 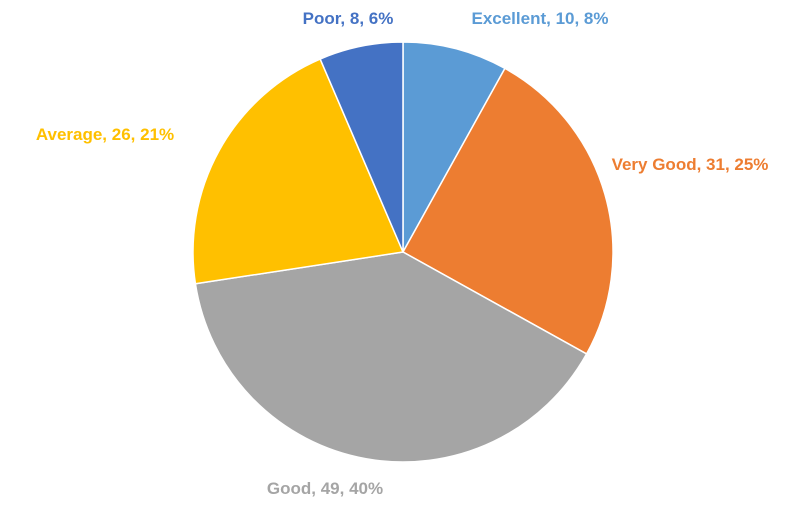 I want to click on data-label: Poor, 8, 6%, so click(x=348, y=18).